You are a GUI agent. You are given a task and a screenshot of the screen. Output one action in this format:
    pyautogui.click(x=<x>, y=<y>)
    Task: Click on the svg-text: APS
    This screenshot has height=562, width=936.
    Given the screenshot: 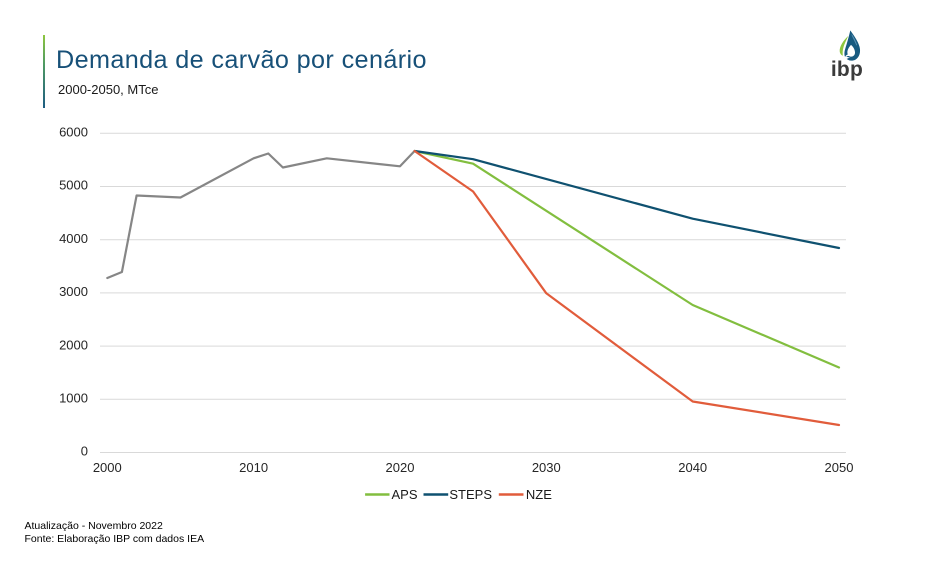 What is the action you would take?
    pyautogui.click(x=405, y=494)
    